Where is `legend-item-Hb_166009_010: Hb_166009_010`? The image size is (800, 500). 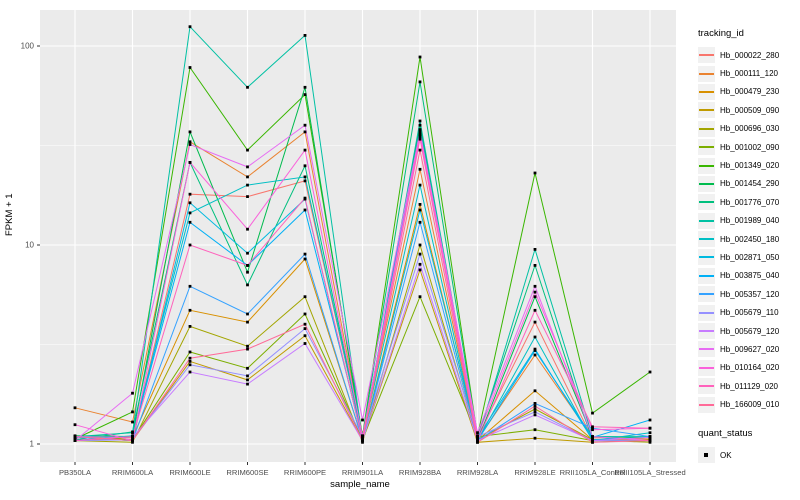 legend-item-Hb_166009_010: Hb_166009_010 is located at coordinates (748, 404).